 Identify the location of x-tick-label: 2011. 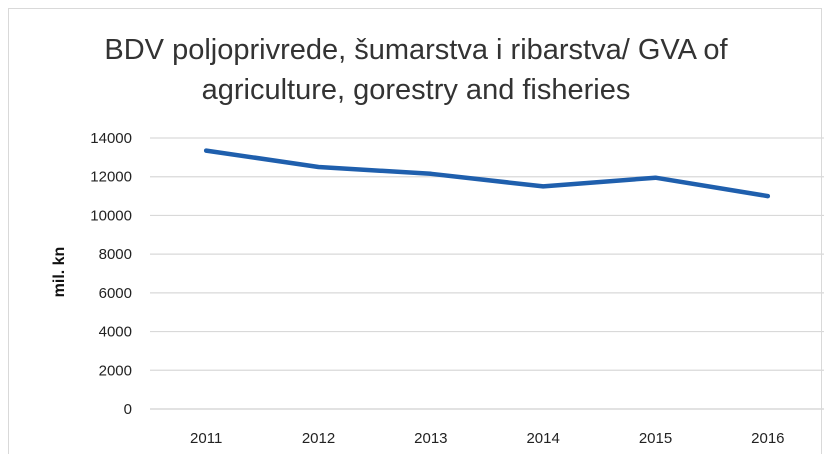
(206, 438).